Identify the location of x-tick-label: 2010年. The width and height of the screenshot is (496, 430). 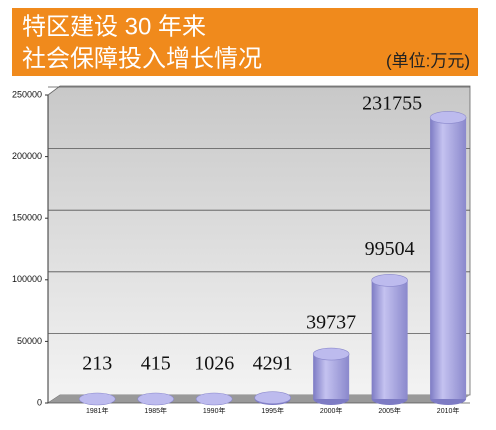
(448, 410).